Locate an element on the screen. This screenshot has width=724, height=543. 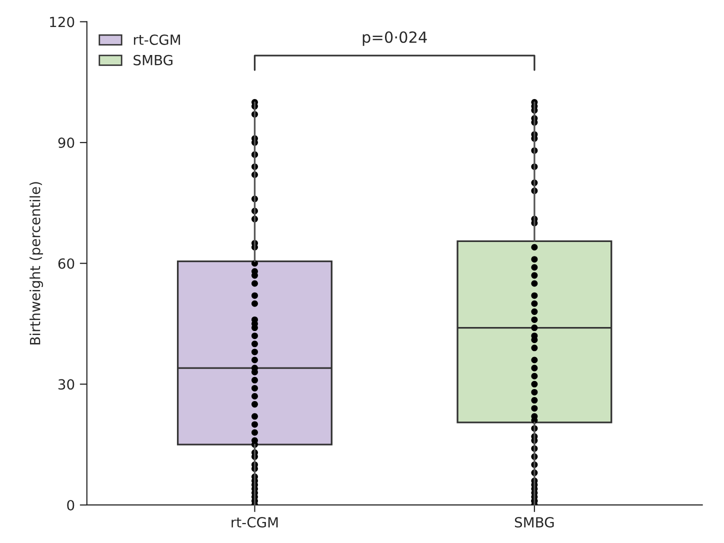
legend-label: SMBG is located at coordinates (153, 60).